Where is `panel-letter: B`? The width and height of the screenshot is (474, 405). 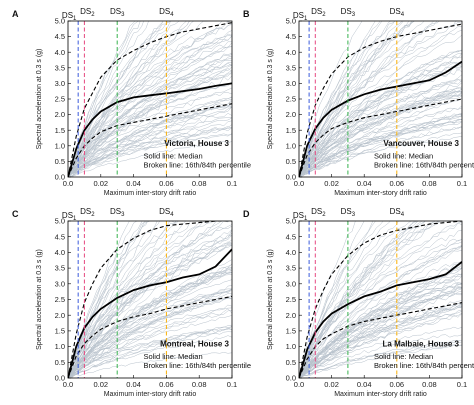 panel-letter: B is located at coordinates (246, 14).